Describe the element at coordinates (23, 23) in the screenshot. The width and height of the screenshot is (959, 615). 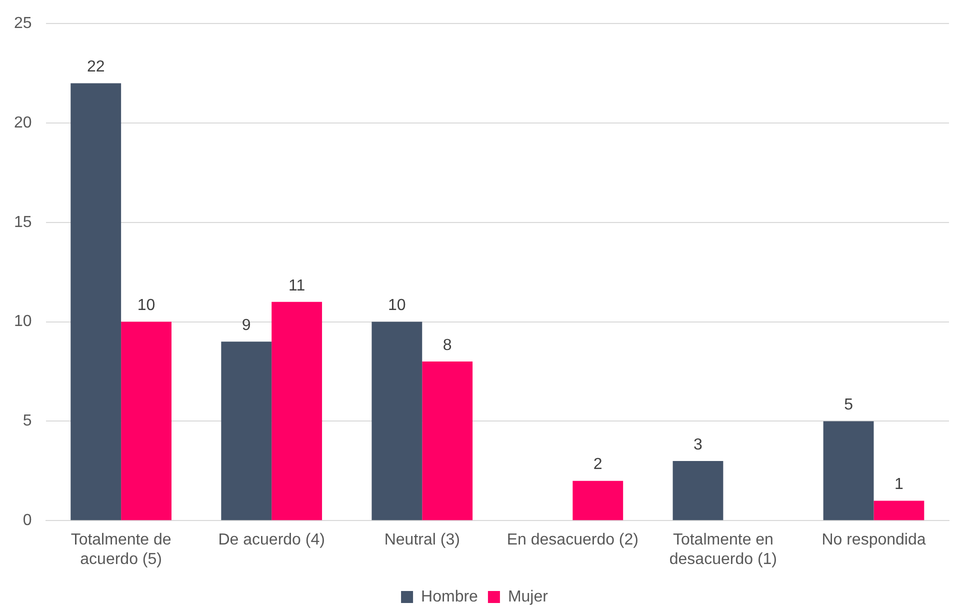
I see `y-tick-label: 25` at that location.